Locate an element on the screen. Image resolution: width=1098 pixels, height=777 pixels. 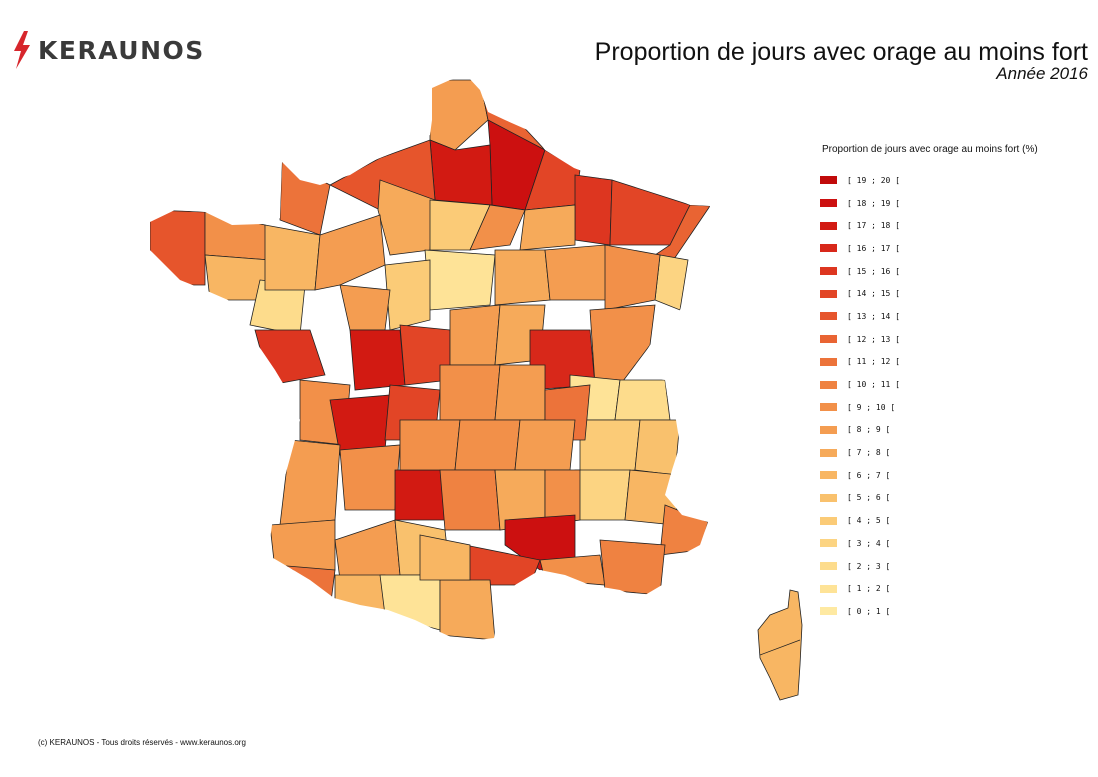
legend-label: [ 1 ; 2 [ is located at coordinates (869, 589).